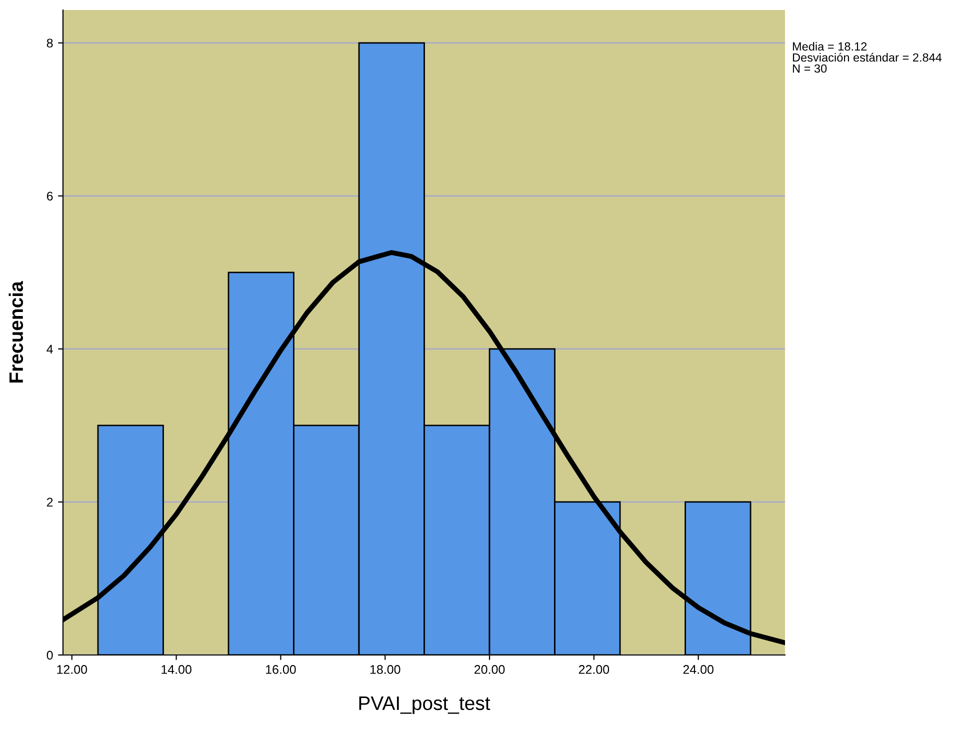 The width and height of the screenshot is (968, 729). I want to click on x-tick-label: 22.00, so click(594, 669).